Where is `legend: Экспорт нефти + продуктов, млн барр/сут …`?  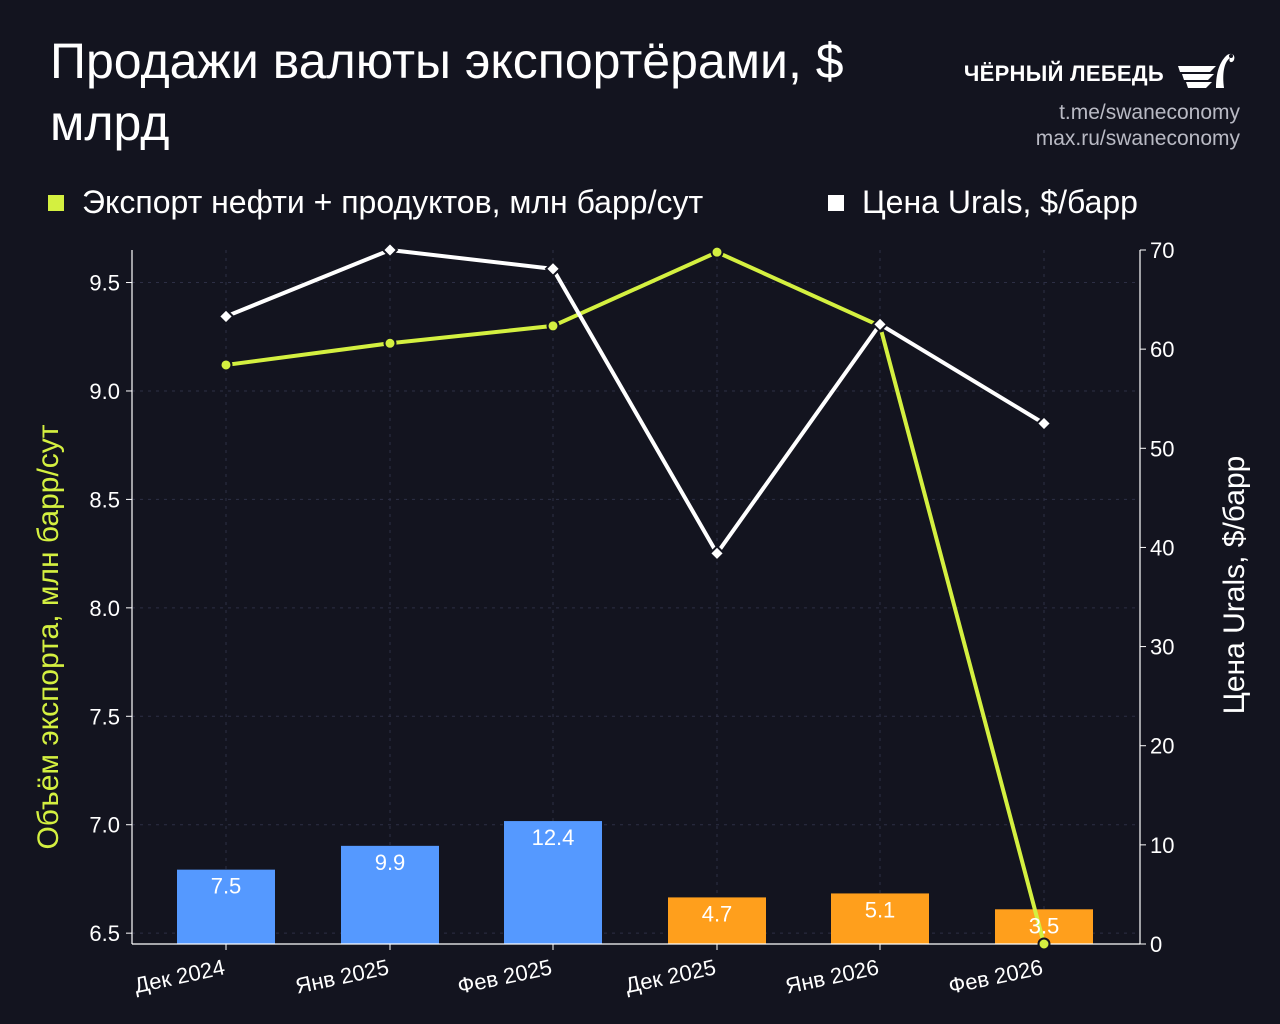
legend: Экспорт нефти + продуктов, млн барр/сут … is located at coordinates (648, 206).